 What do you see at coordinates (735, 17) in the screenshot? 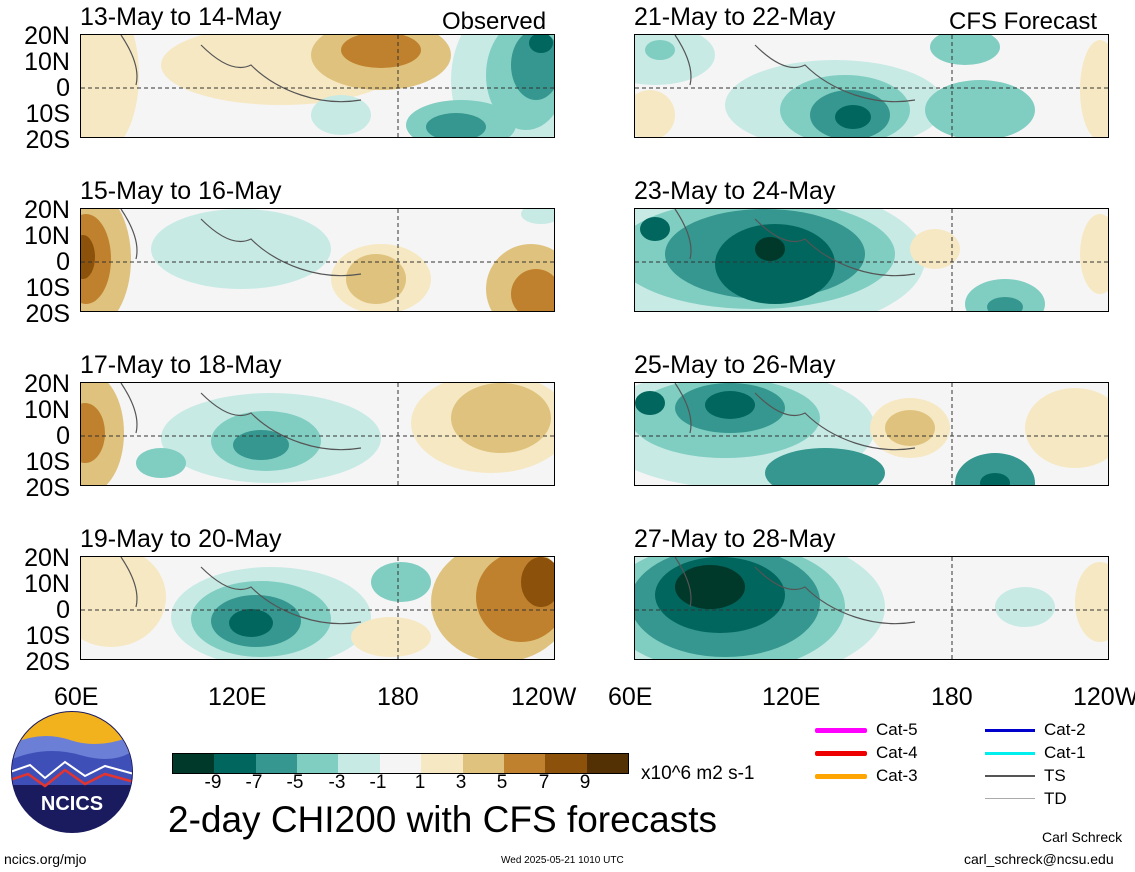
I see `panel-title-right-1: 21-May to 22-May` at bounding box center [735, 17].